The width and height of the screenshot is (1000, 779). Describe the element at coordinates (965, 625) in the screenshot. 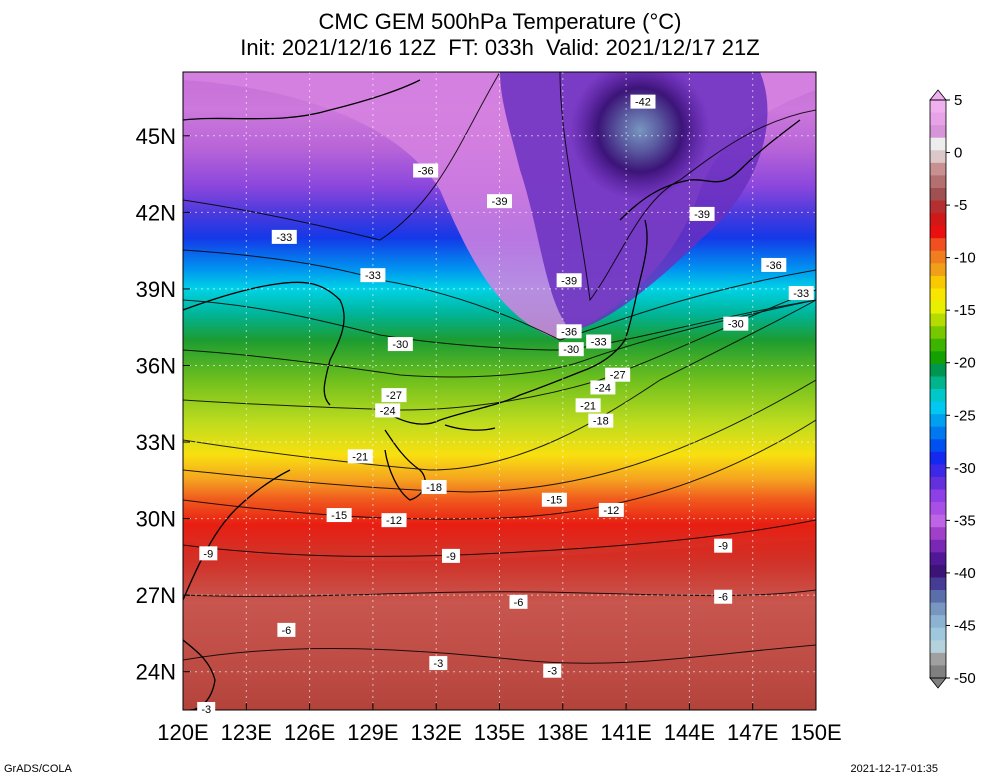

I see `colorbar-label: -45` at that location.